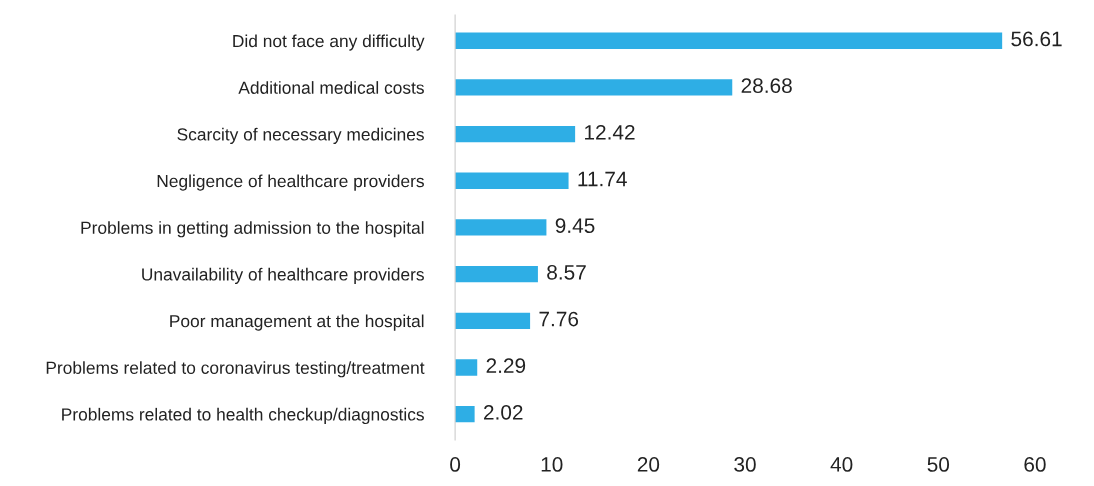 The width and height of the screenshot is (1094, 486). What do you see at coordinates (290, 182) in the screenshot?
I see `y-tick-label: Negligence of healthcare providers` at bounding box center [290, 182].